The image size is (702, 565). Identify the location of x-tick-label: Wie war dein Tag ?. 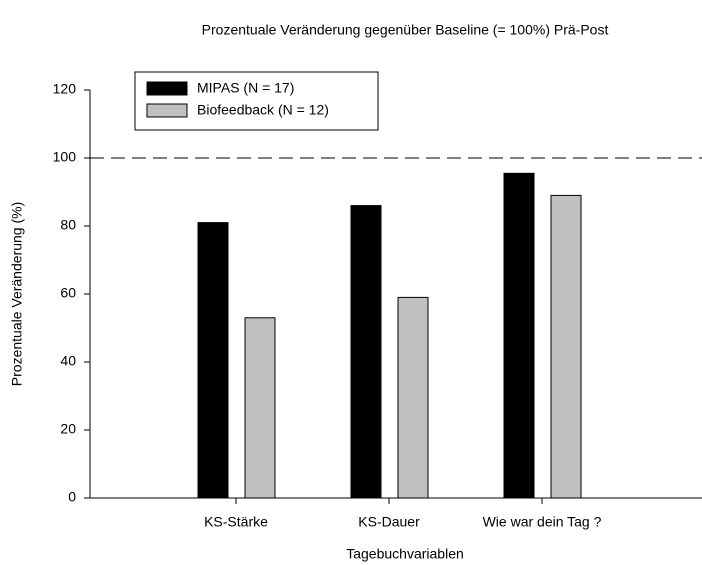
(542, 522).